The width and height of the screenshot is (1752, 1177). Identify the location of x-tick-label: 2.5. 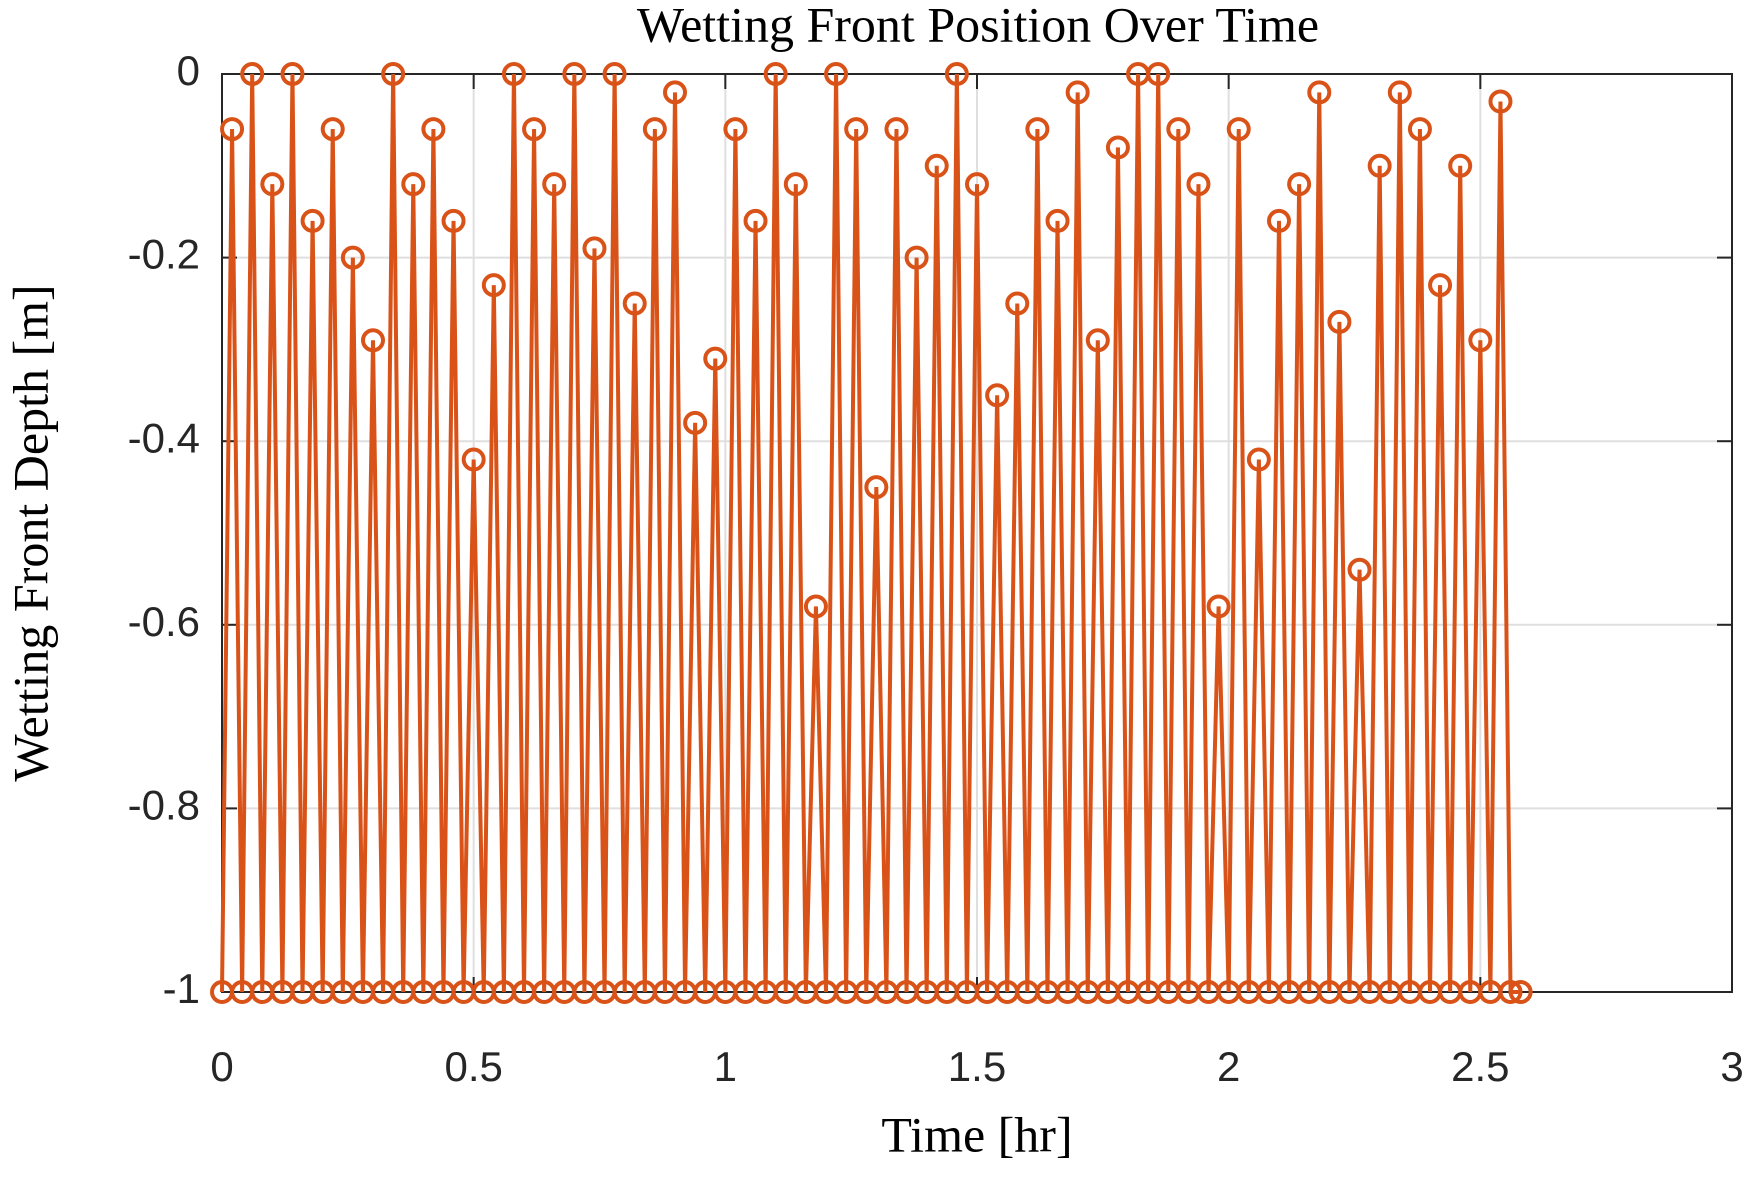
(1480, 1066).